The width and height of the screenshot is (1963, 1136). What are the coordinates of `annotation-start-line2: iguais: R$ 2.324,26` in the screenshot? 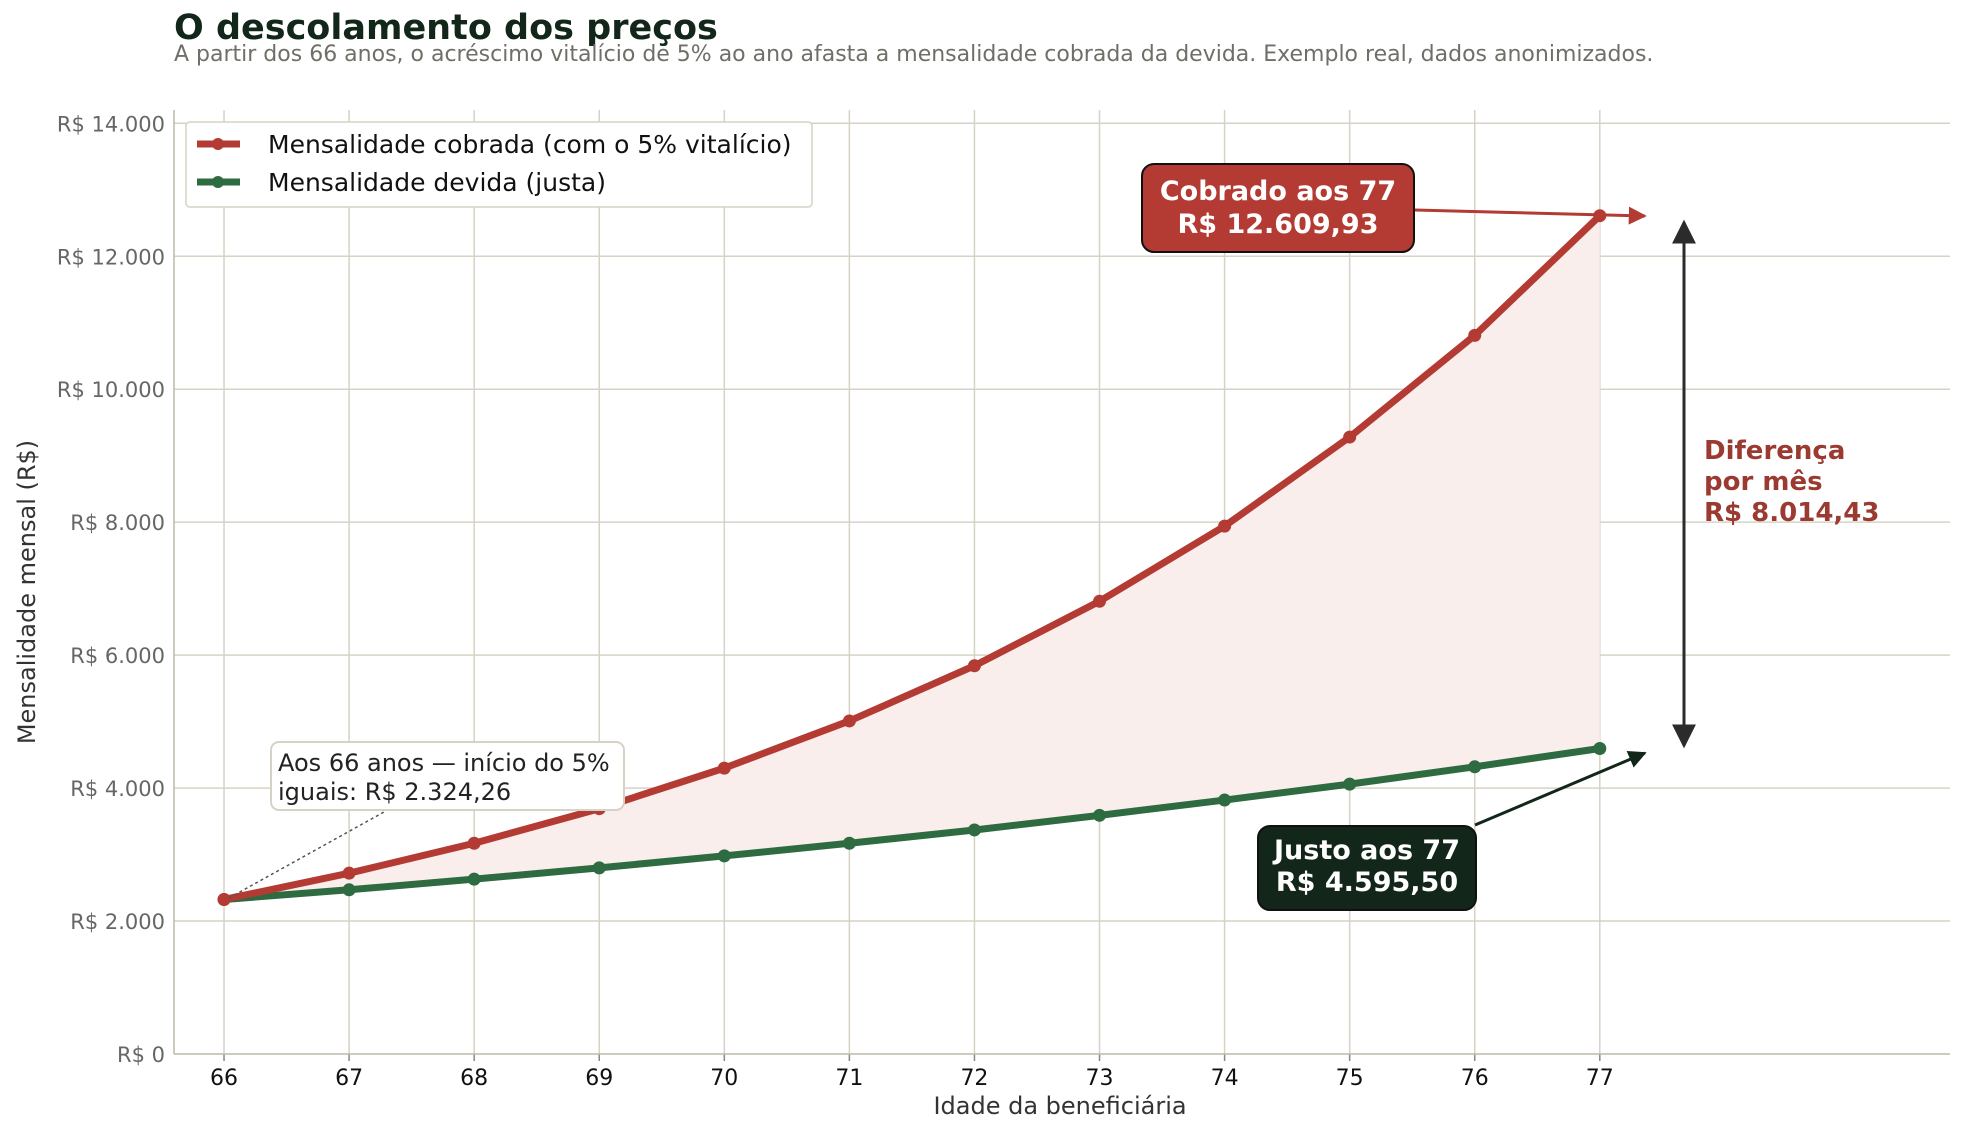 It's located at (394, 792).